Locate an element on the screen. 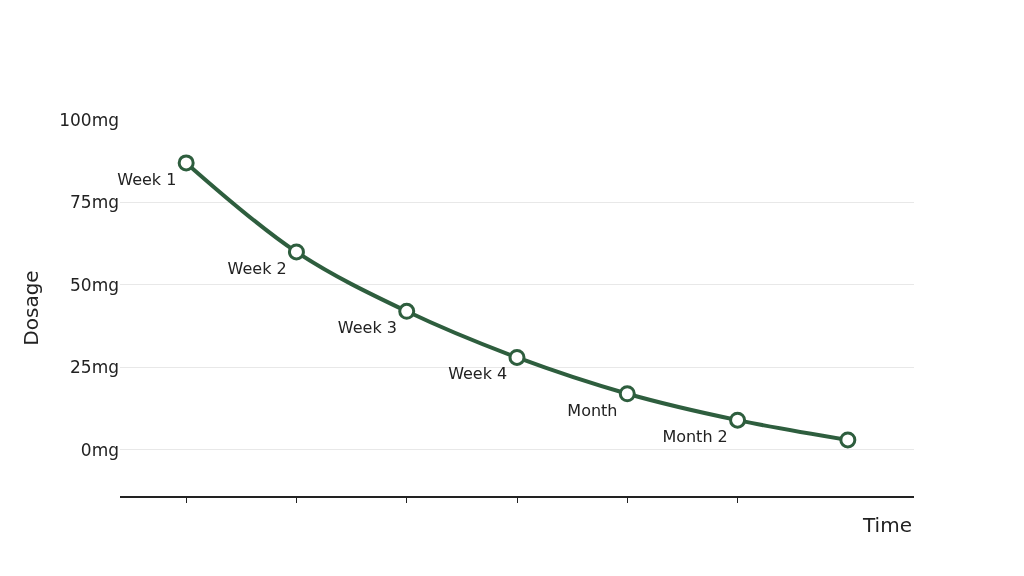  y-tick-label: 50mg is located at coordinates (94, 284).